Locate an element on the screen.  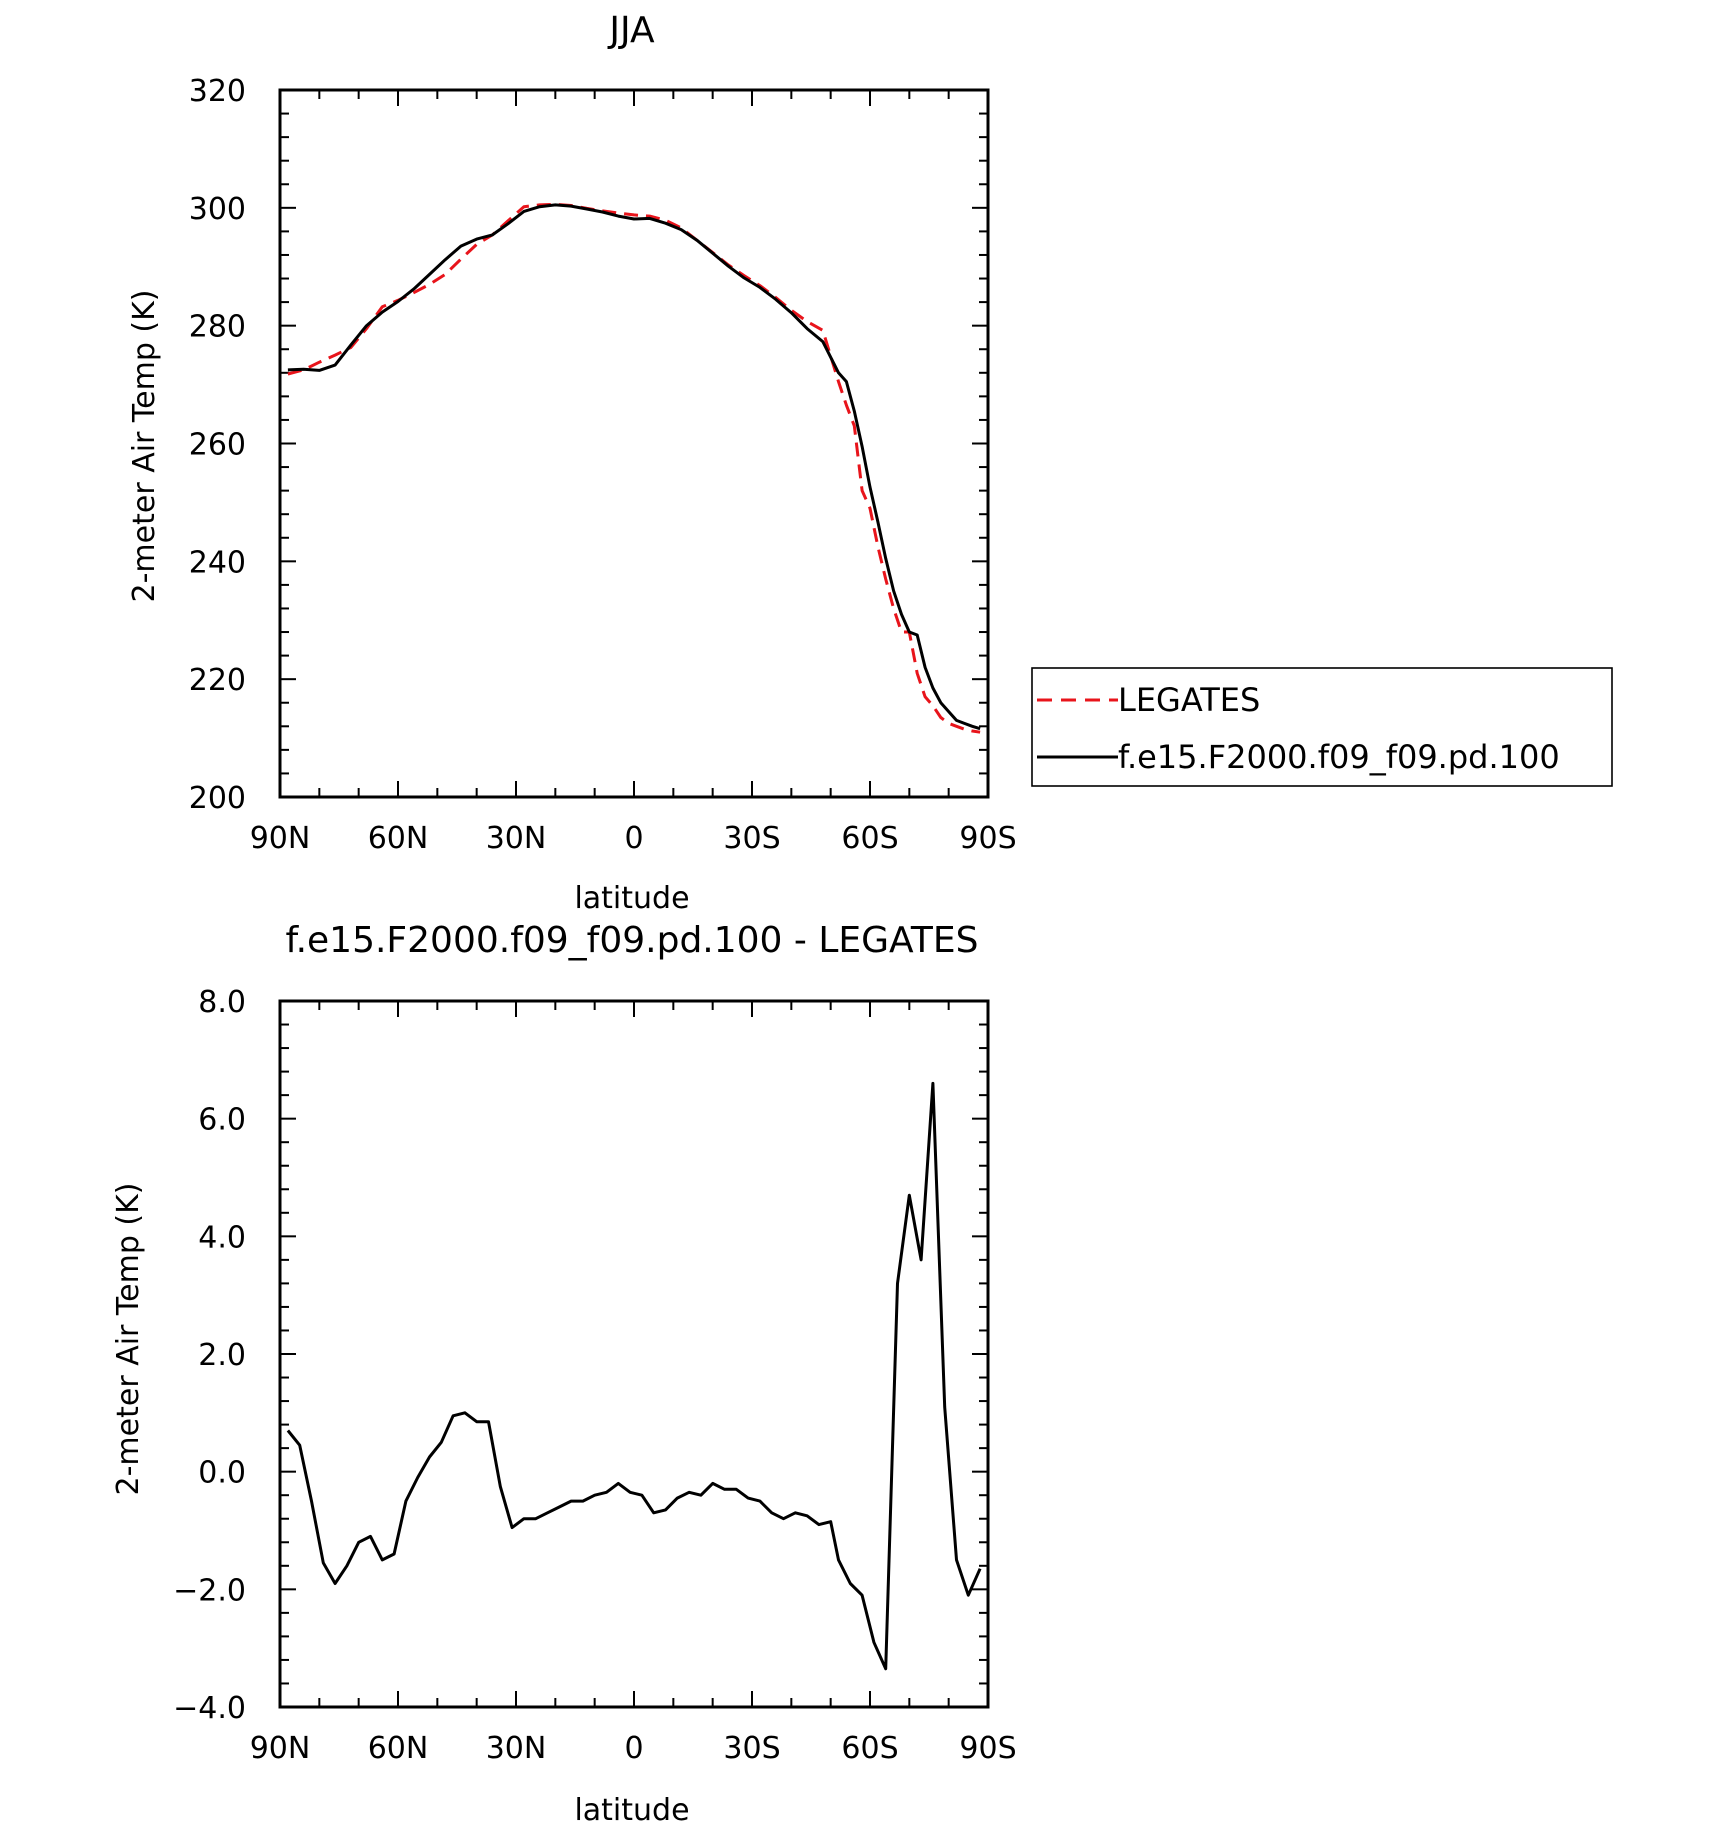
bottom-chart-title: f.e15.F2000.f09_f09.pd.100 - LEGATES is located at coordinates (632, 940).